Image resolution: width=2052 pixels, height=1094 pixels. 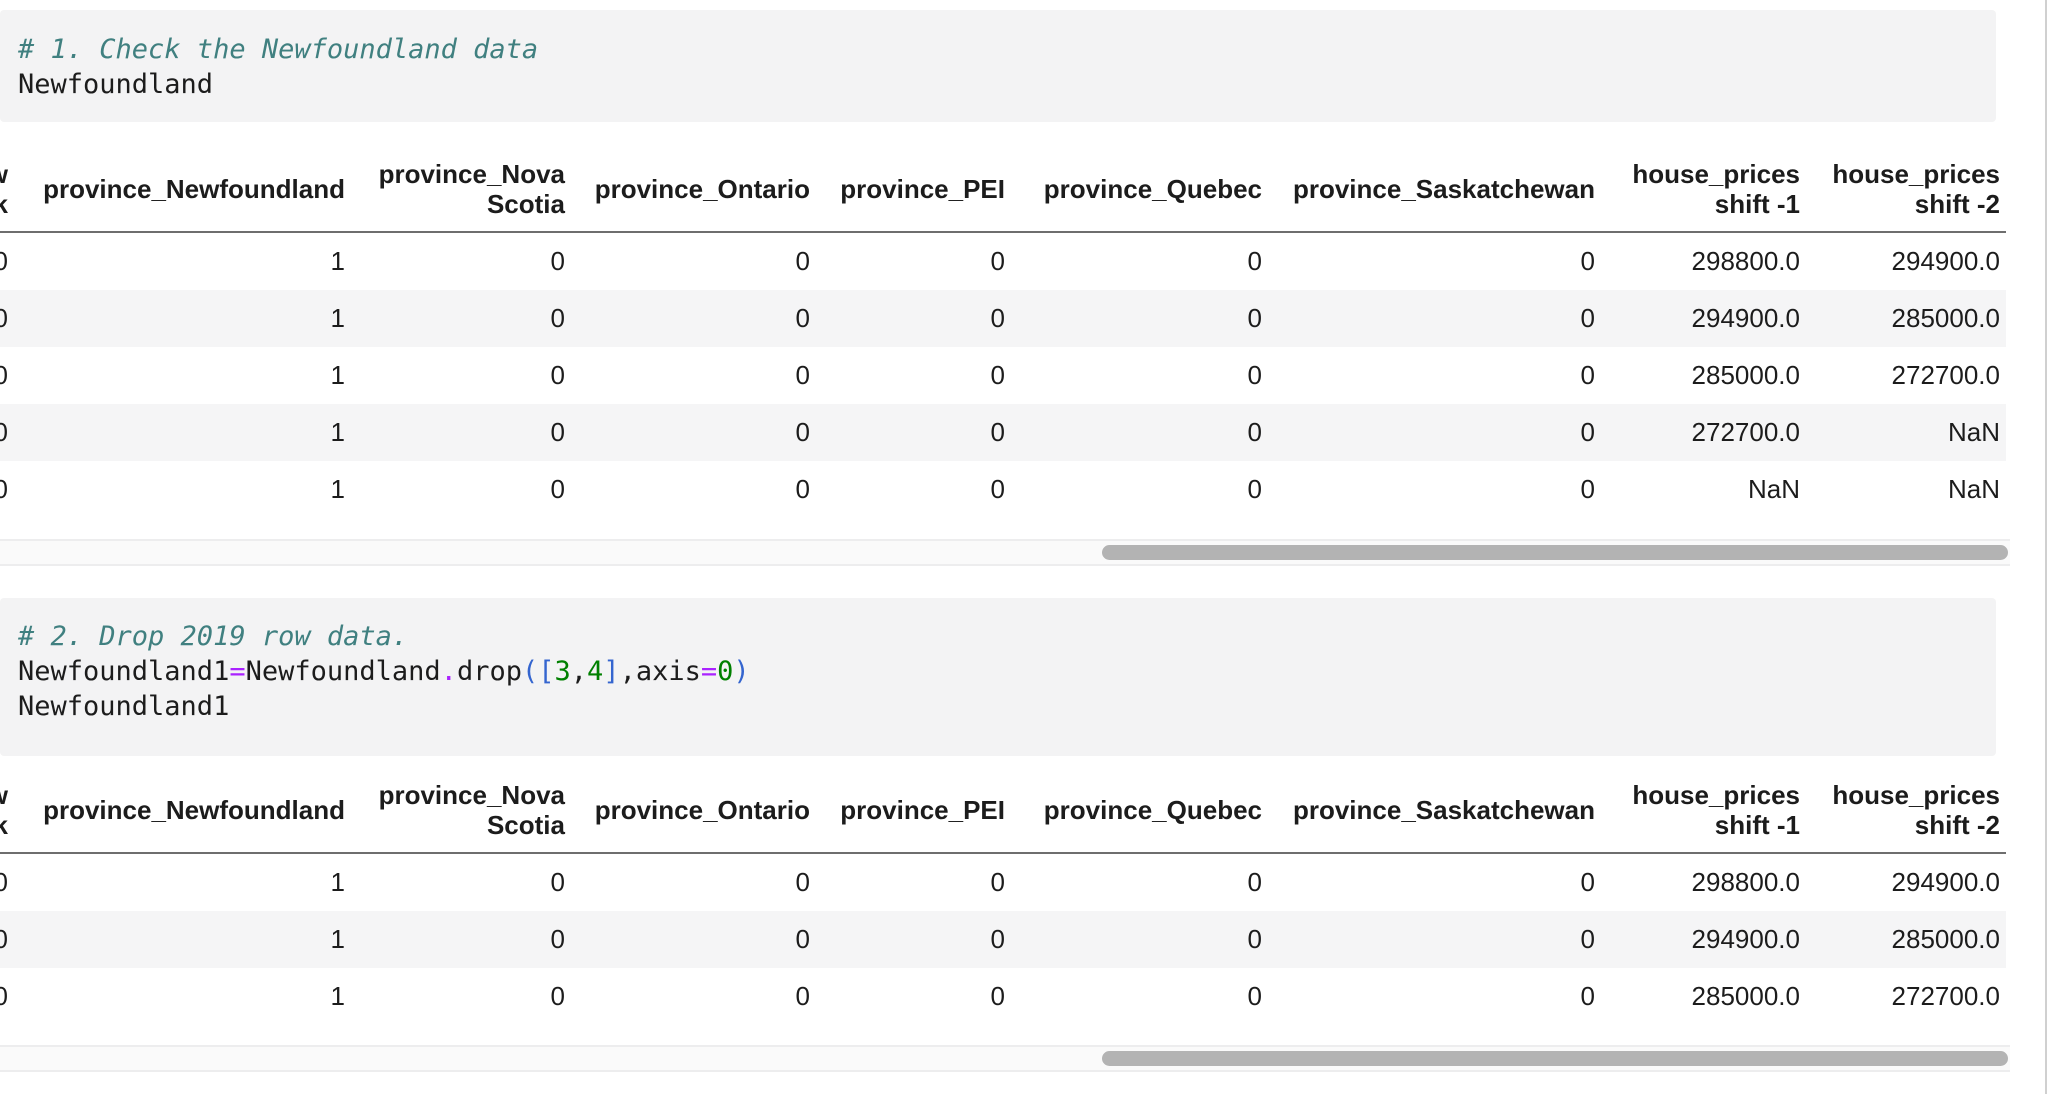 What do you see at coordinates (611, 671) in the screenshot?
I see `code-token: ]` at bounding box center [611, 671].